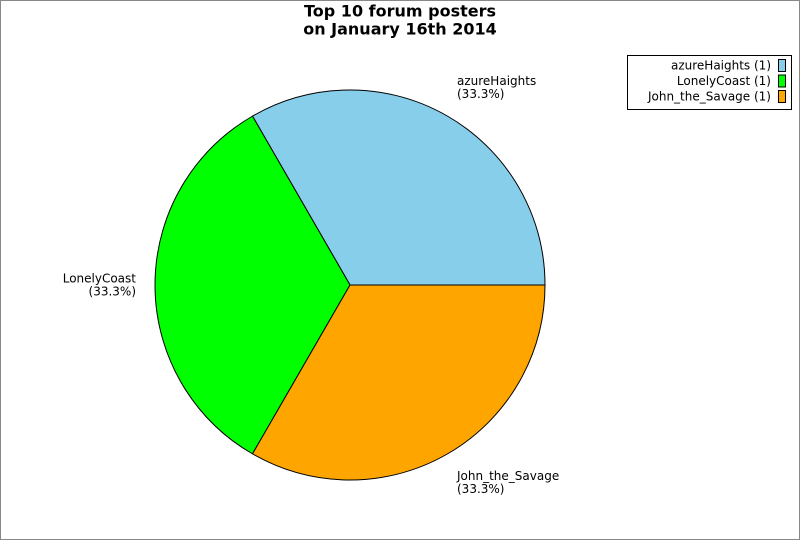 The height and width of the screenshot is (540, 800). I want to click on slice-label: azureHaights, so click(496, 81).